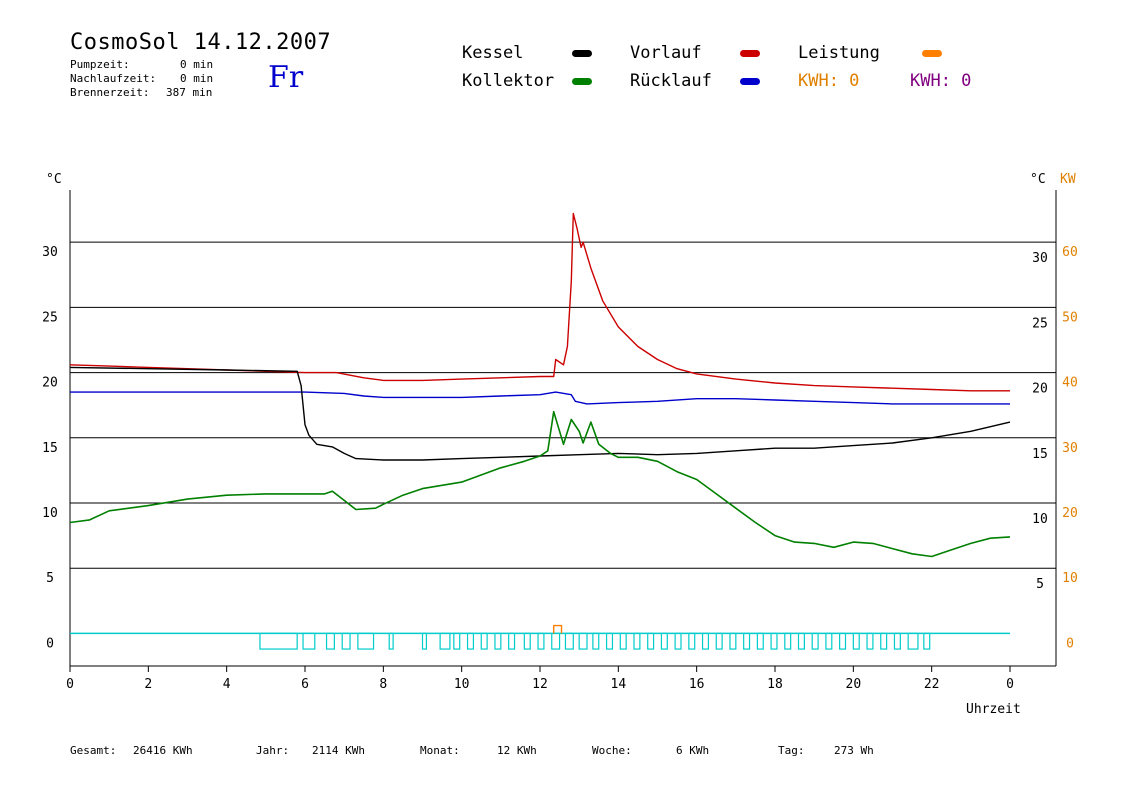 The height and width of the screenshot is (812, 1148). What do you see at coordinates (517, 750) in the screenshot?
I see `footer-monat-value: 12 KWh` at bounding box center [517, 750].